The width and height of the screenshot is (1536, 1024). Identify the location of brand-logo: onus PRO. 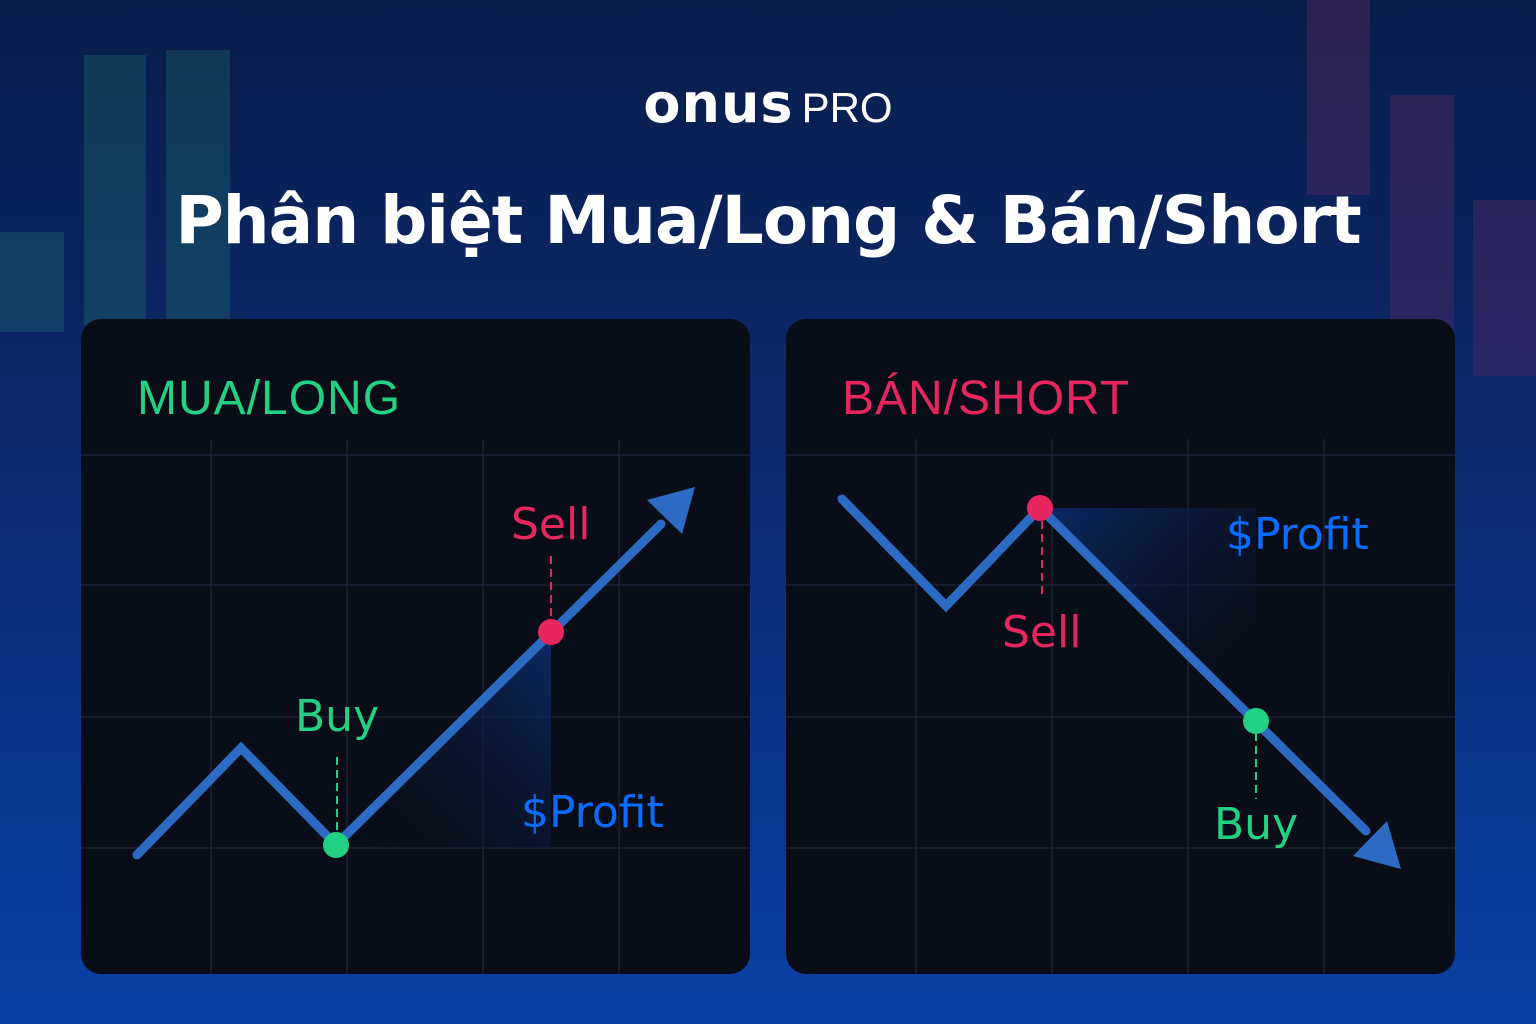
(768, 103).